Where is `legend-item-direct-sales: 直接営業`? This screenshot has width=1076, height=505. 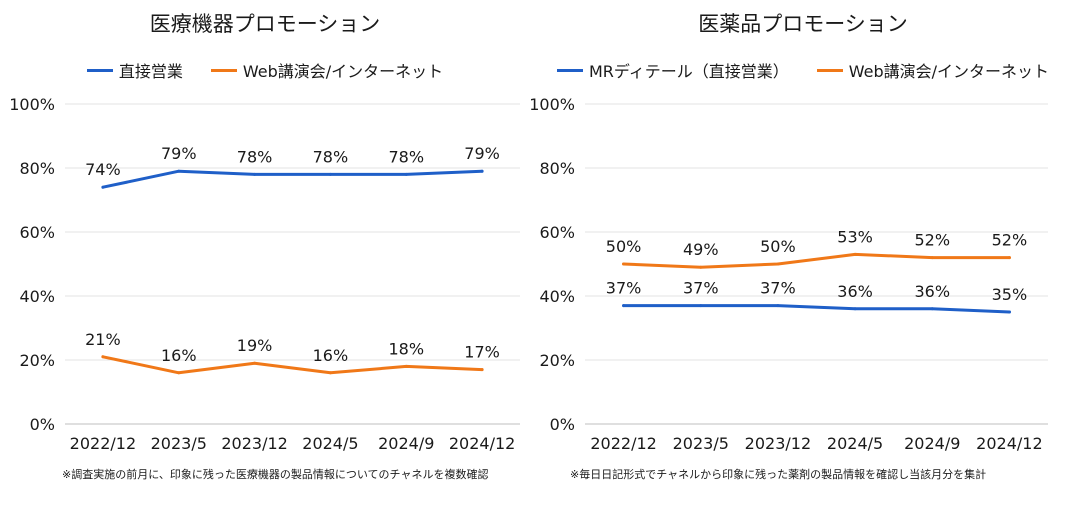
legend-item-direct-sales: 直接営業 is located at coordinates (134, 70).